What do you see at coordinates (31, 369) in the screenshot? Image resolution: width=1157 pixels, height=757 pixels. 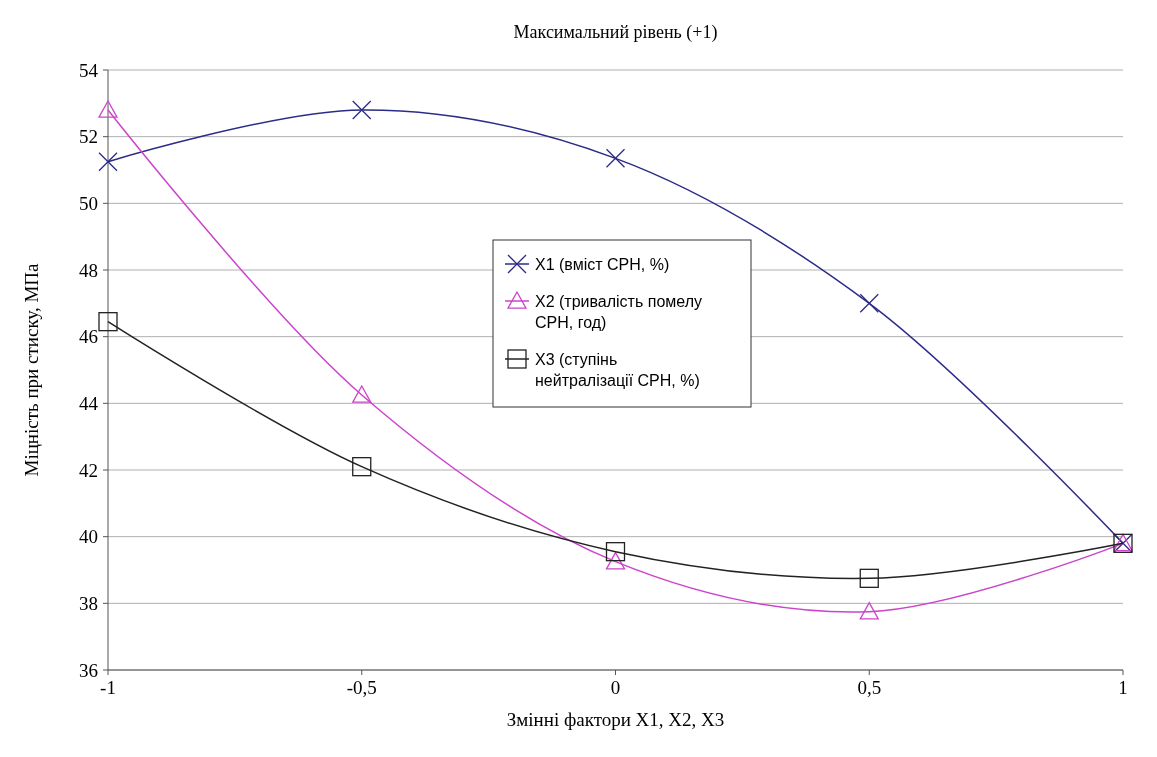 I see `y-axis-title: Міцність при стиску, МПа` at bounding box center [31, 369].